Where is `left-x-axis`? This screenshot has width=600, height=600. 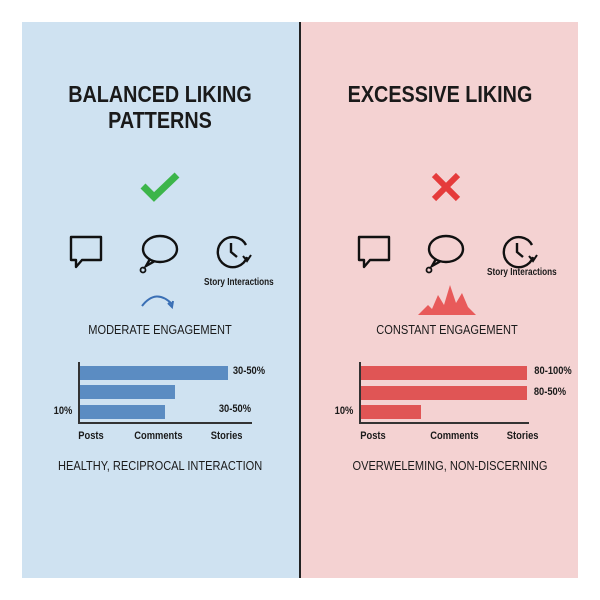
left-x-axis is located at coordinates (165, 423).